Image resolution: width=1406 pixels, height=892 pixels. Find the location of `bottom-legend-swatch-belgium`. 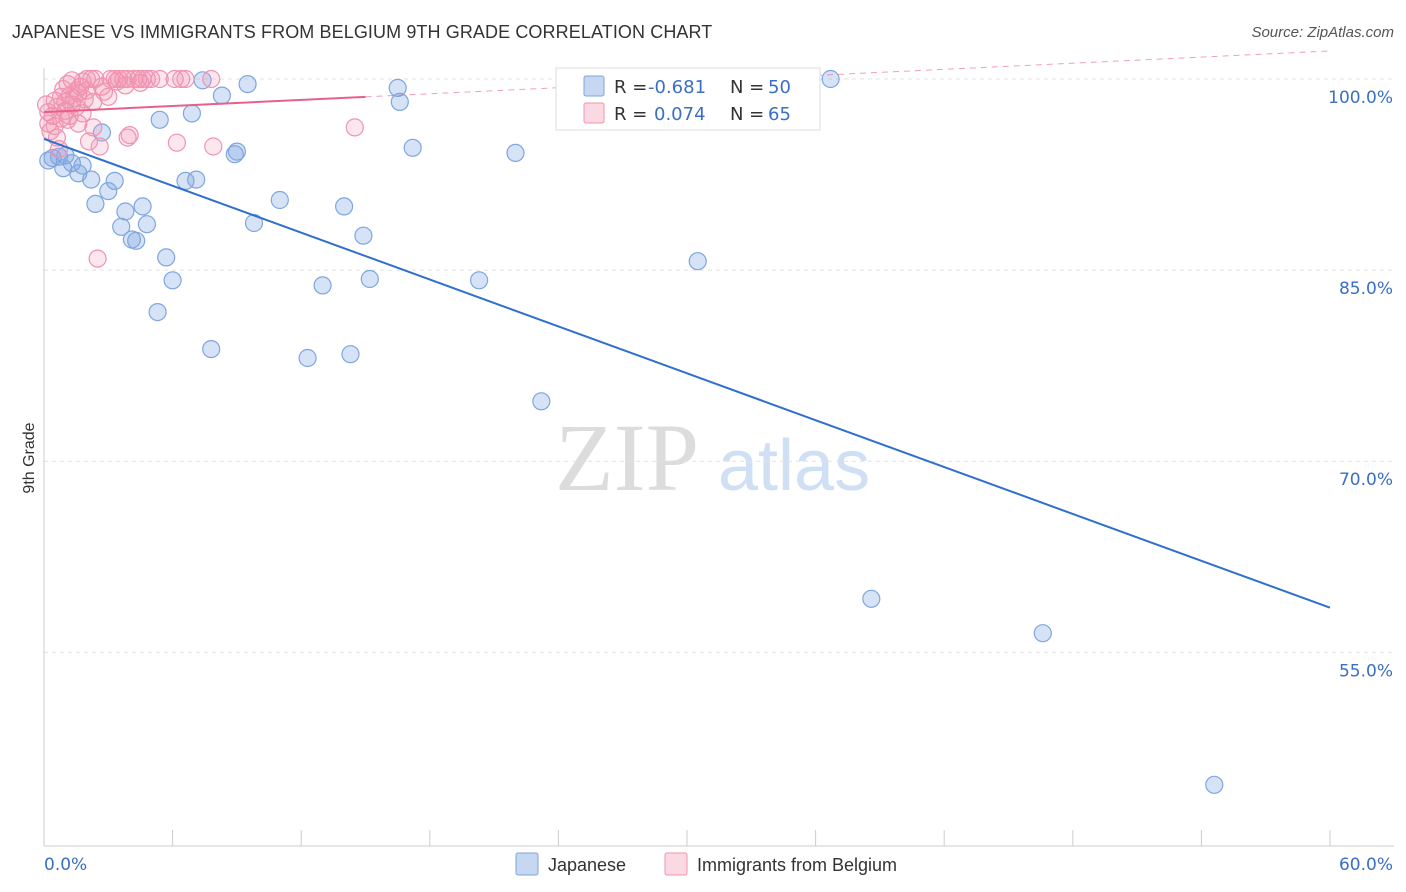

bottom-legend-swatch-belgium is located at coordinates (676, 864).